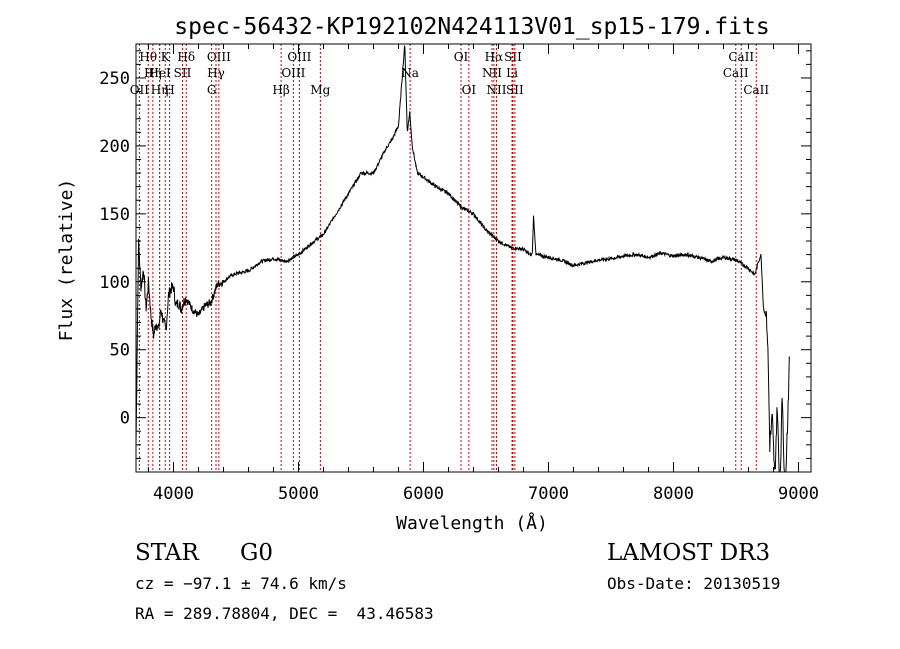 The image size is (900, 649). Describe the element at coordinates (320, 90) in the screenshot. I see `line-marker-label-15: Mg` at that location.